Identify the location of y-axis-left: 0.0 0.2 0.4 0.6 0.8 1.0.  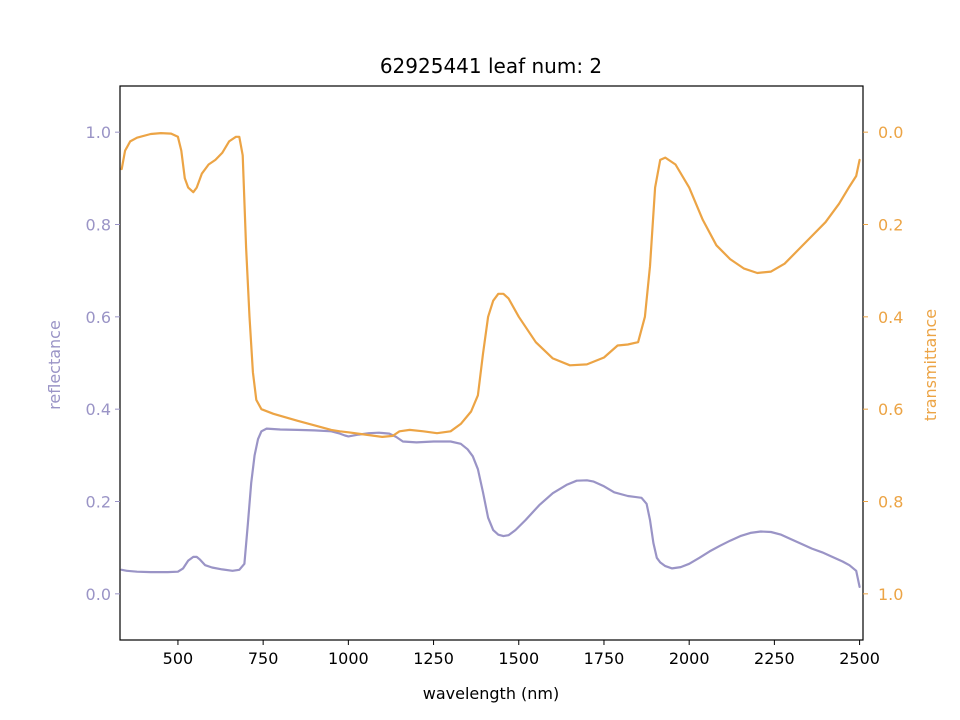
(103, 363).